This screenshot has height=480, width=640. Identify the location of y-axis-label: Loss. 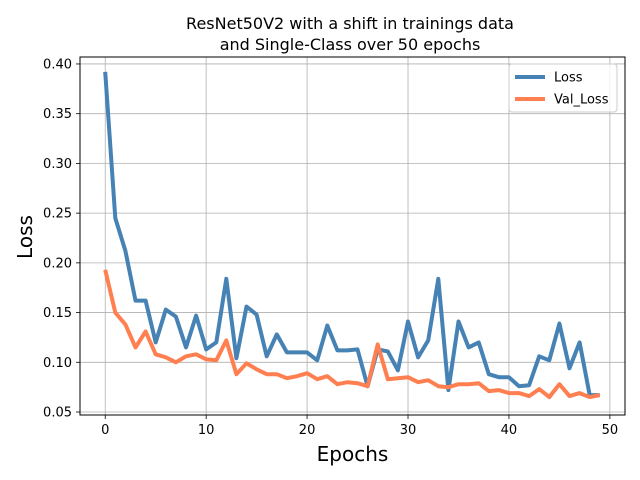
(25, 237).